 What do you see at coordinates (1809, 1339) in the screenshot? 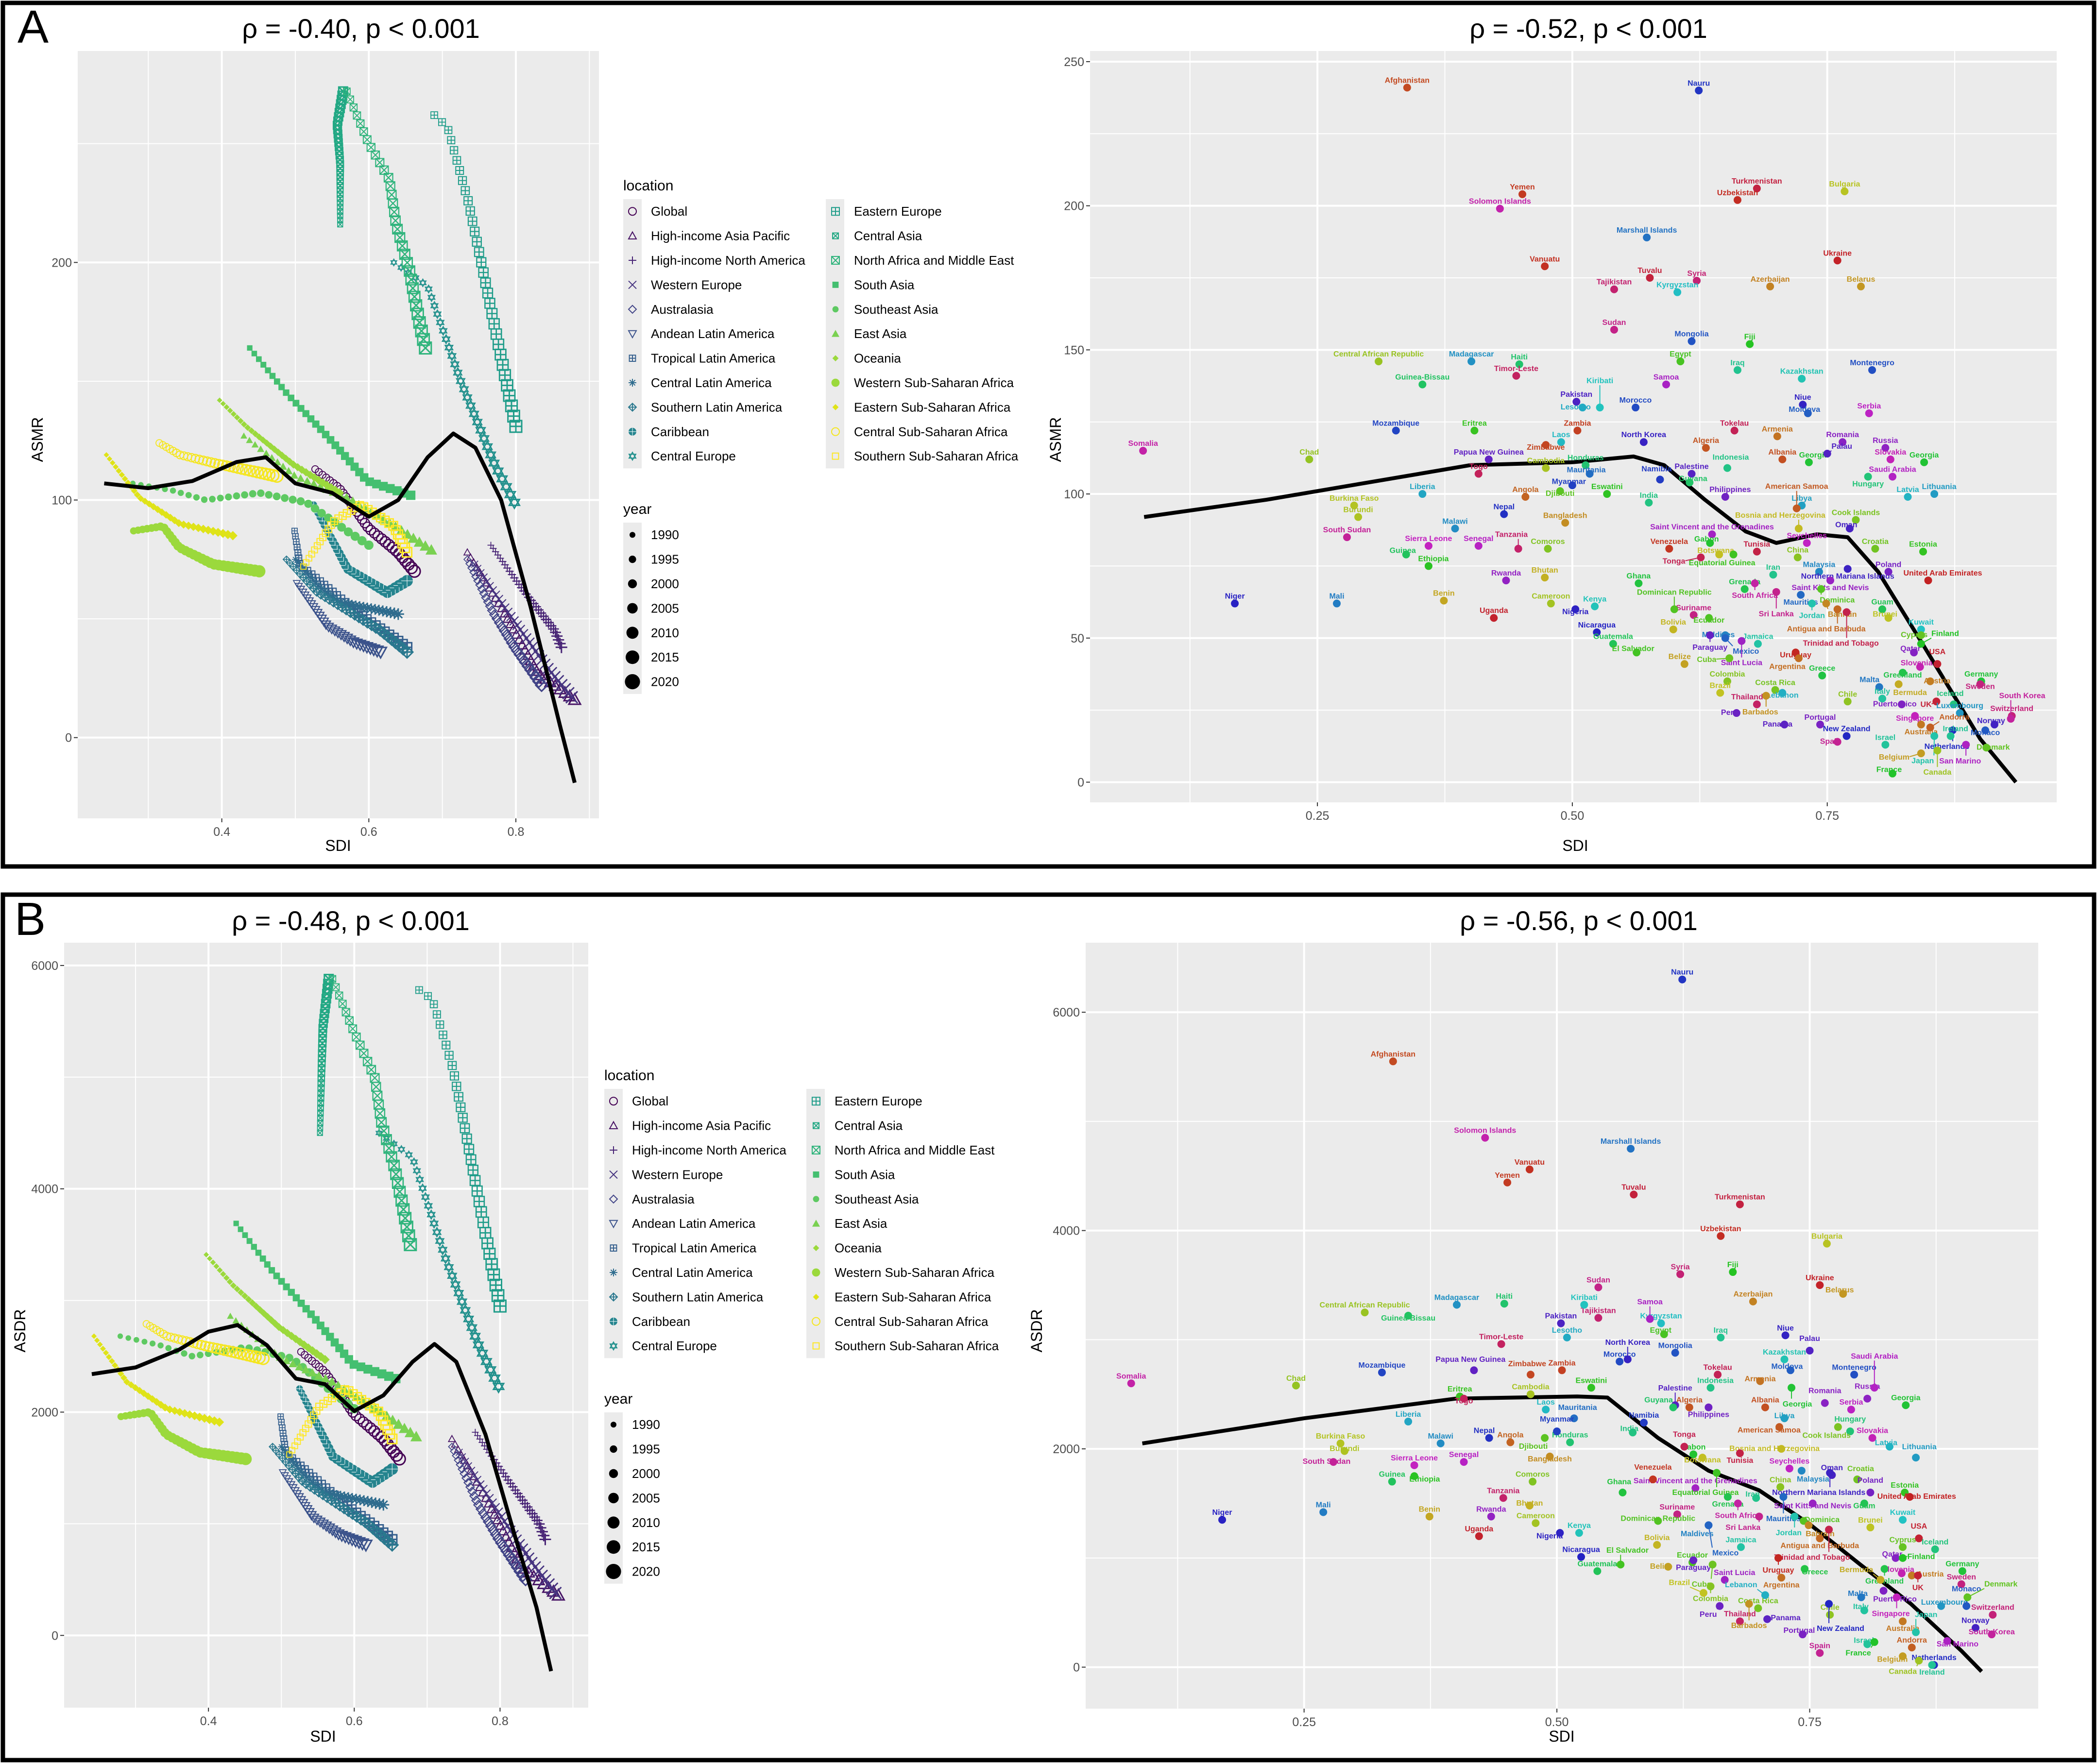
I see `country-label: Palau` at bounding box center [1809, 1339].